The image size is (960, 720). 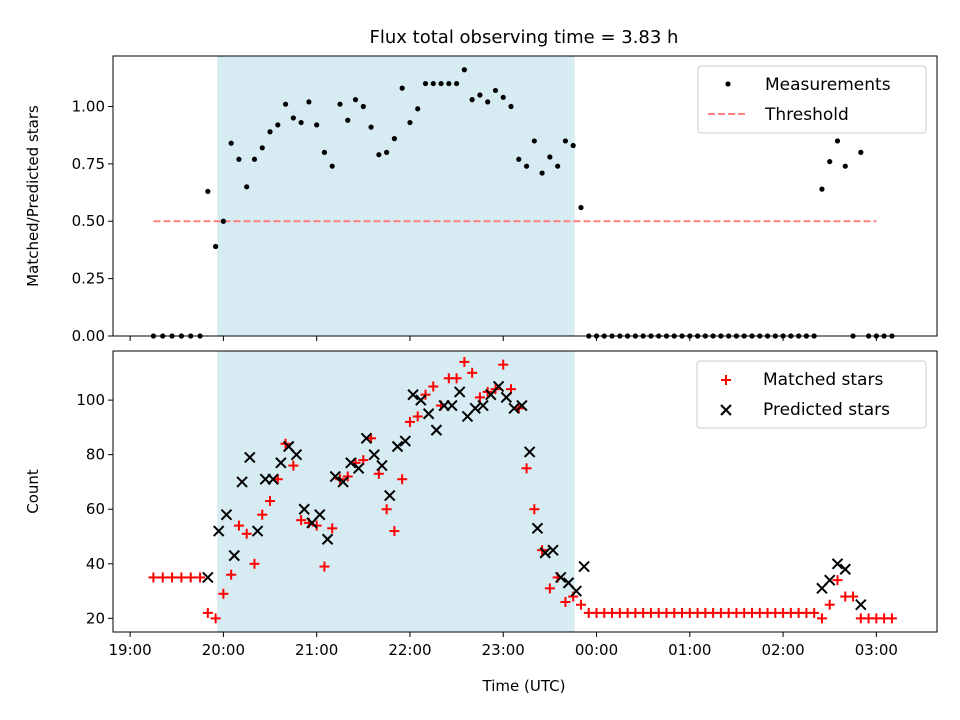 I want to click on x-tick-label: 23:00, so click(x=503, y=650).